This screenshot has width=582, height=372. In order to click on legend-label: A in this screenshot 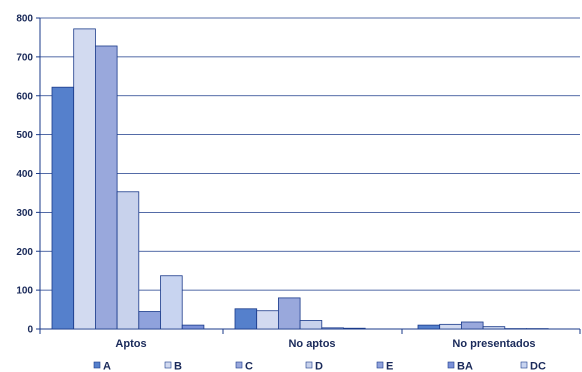, I will do `click(107, 366)`.